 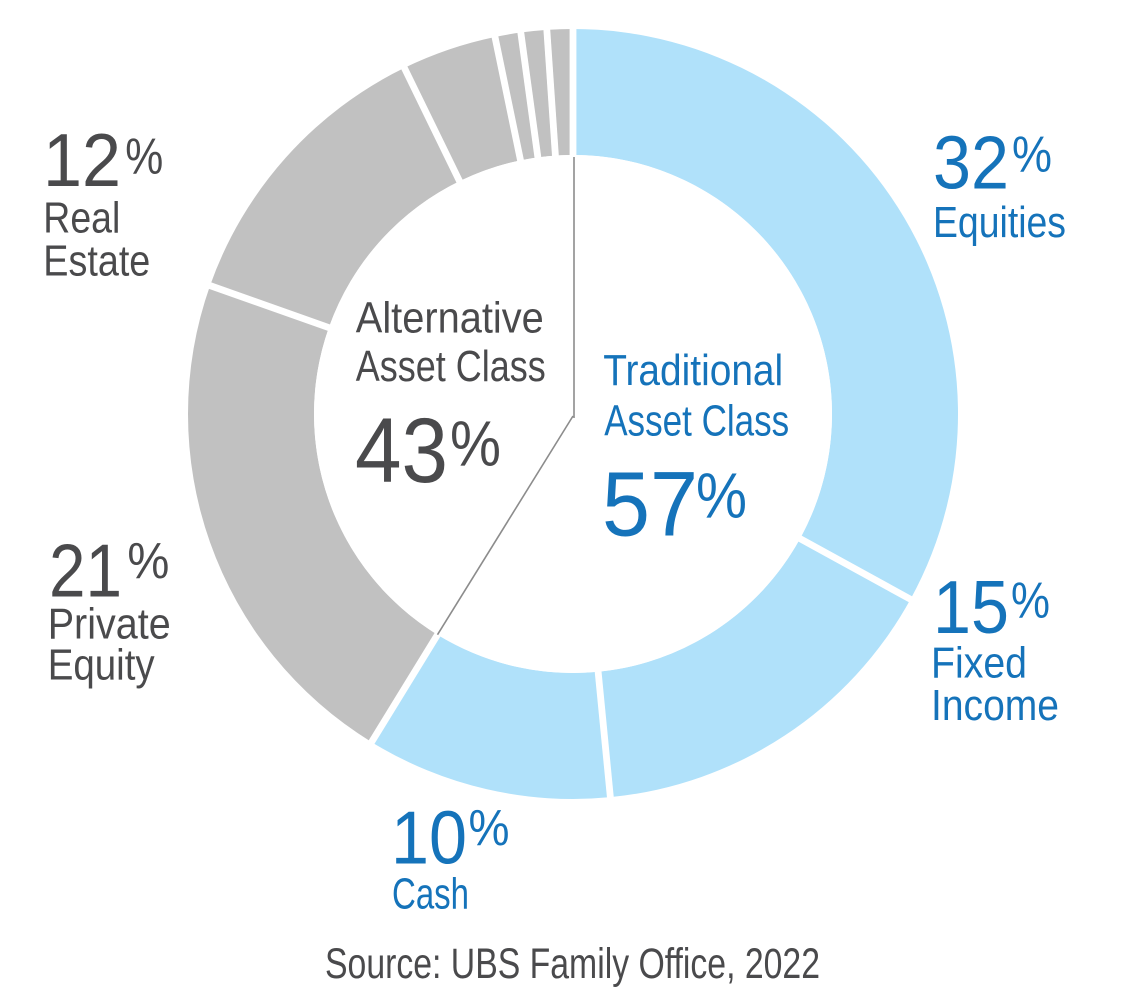 I want to click on svg-text: Cash, so click(x=430, y=893).